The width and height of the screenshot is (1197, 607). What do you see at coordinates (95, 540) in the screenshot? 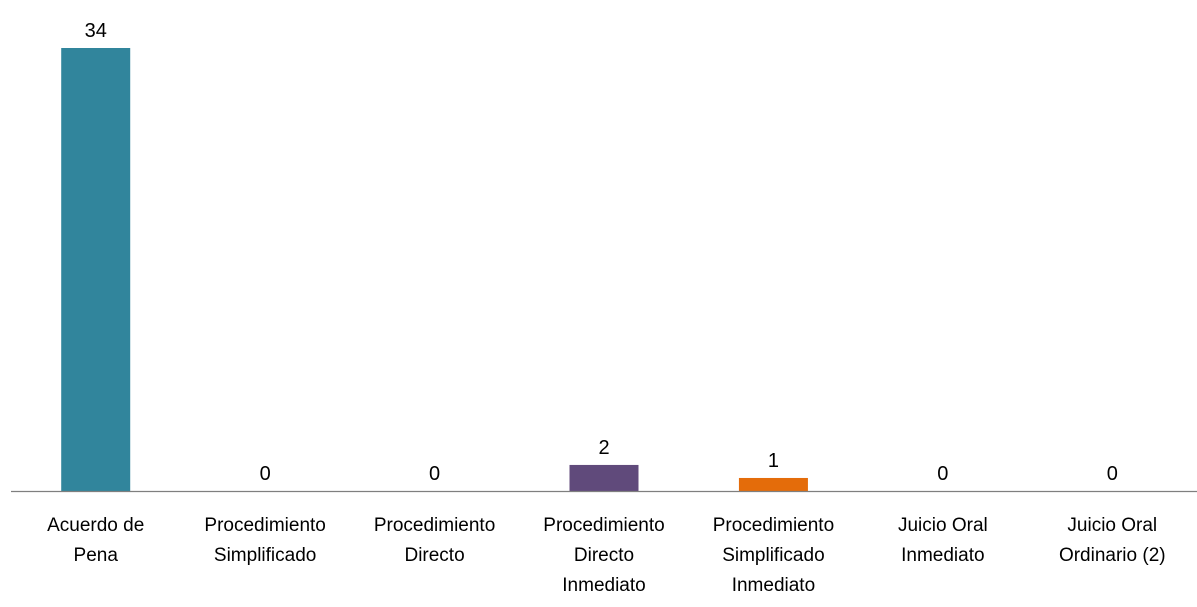
I see `category-label-0: Acuerdo de Pena` at bounding box center [95, 540].